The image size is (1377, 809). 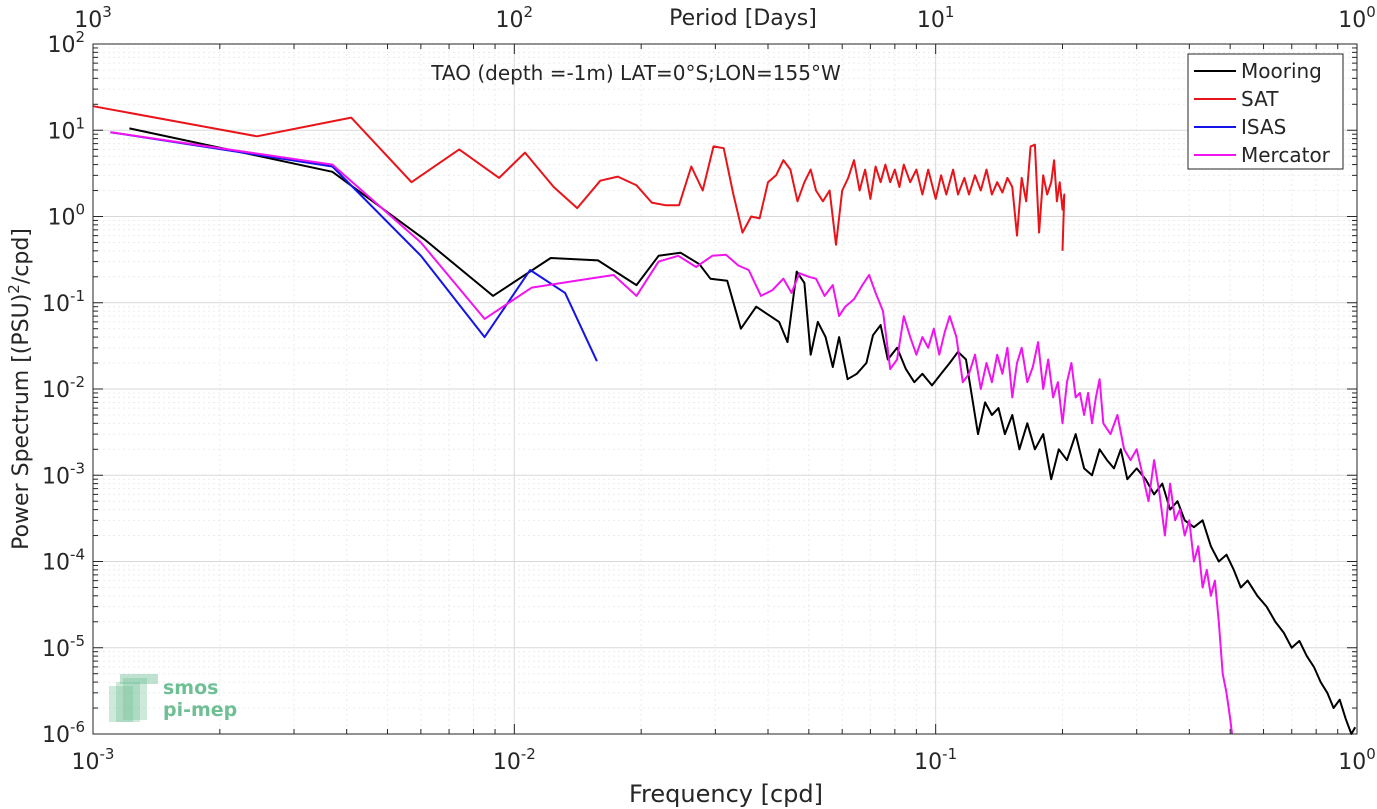 I want to click on x-tick-label: 10⁻², so click(x=514, y=760).